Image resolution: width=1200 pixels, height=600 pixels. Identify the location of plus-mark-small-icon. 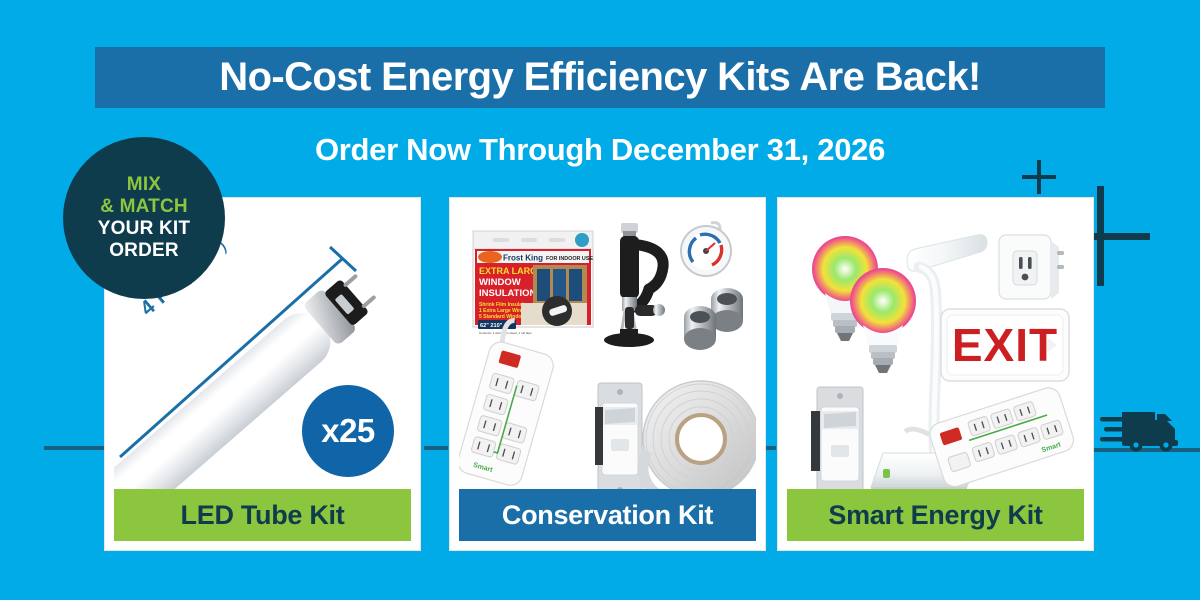
(1039, 177).